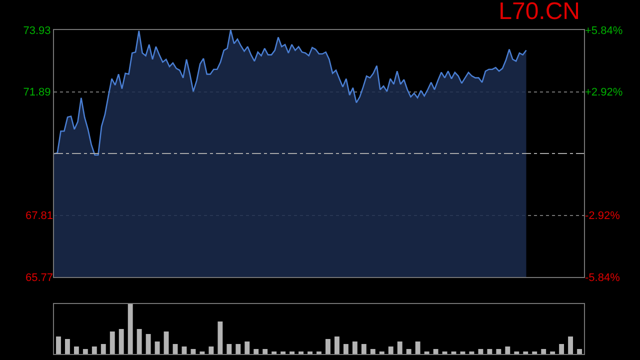 This screenshot has height=360, width=640. Describe the element at coordinates (602, 278) in the screenshot. I see `y2-tick-label: -5.84%` at that location.